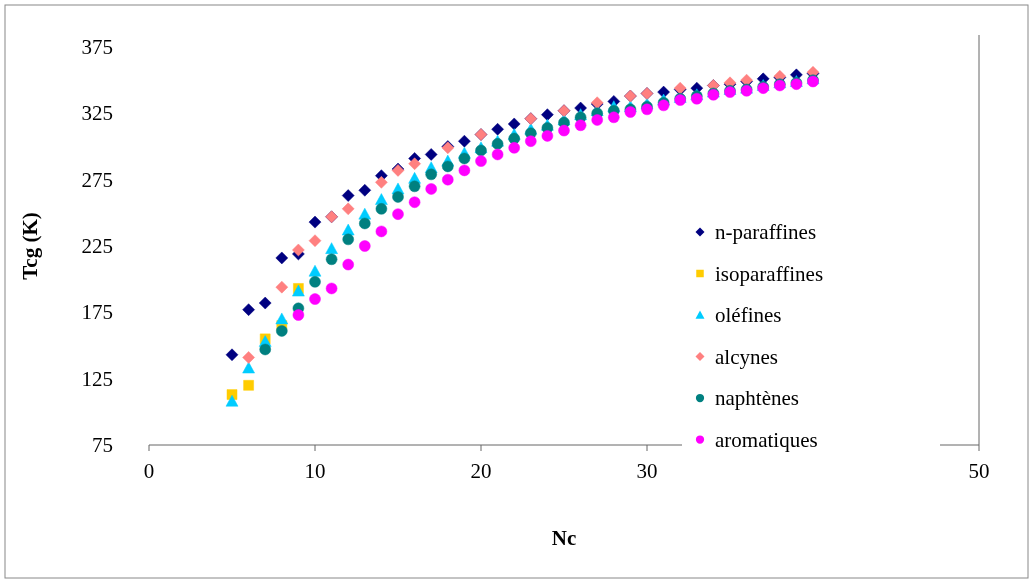 This screenshot has height=583, width=1033. I want to click on legend-label: oléfines, so click(748, 315).